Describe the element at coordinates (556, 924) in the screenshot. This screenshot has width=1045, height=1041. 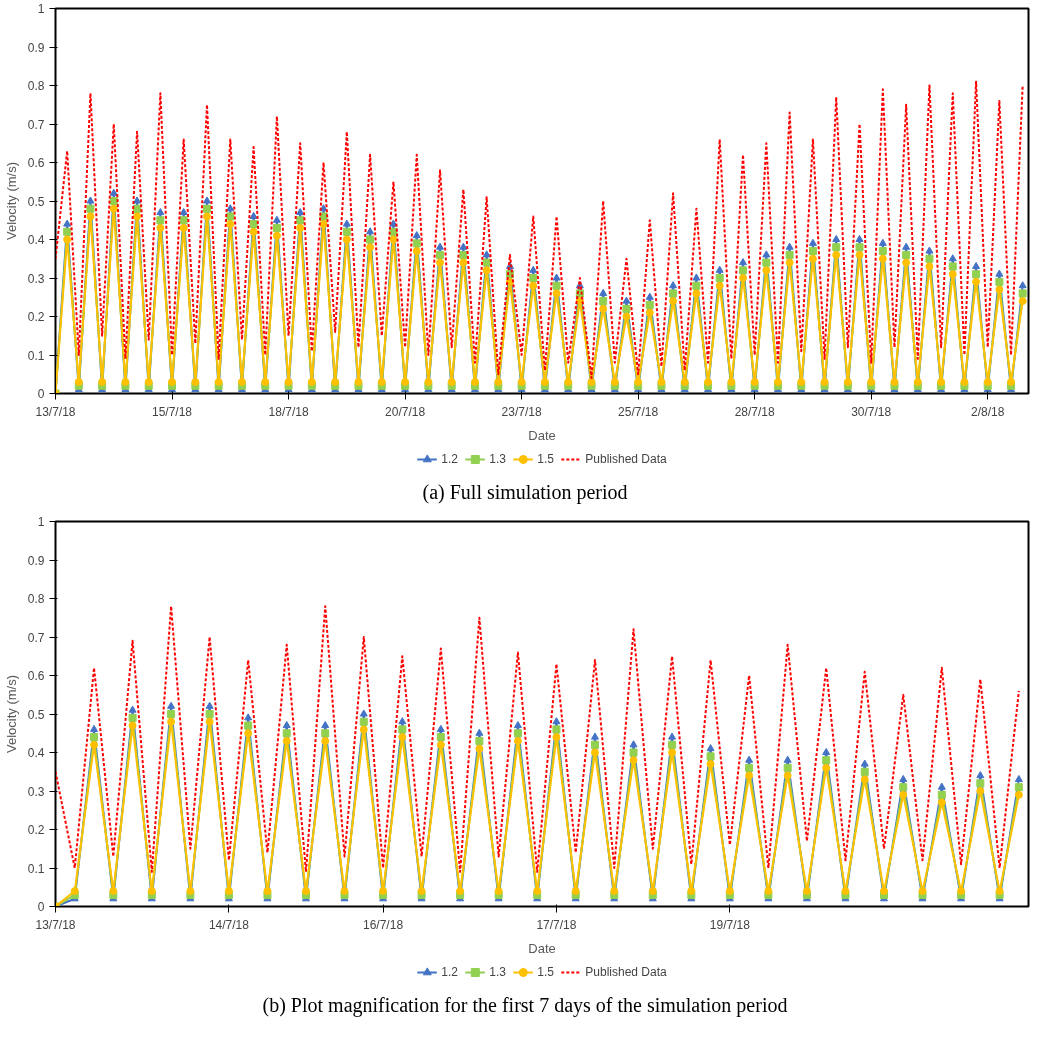
I see `x-tick-label: 17/7/18` at that location.